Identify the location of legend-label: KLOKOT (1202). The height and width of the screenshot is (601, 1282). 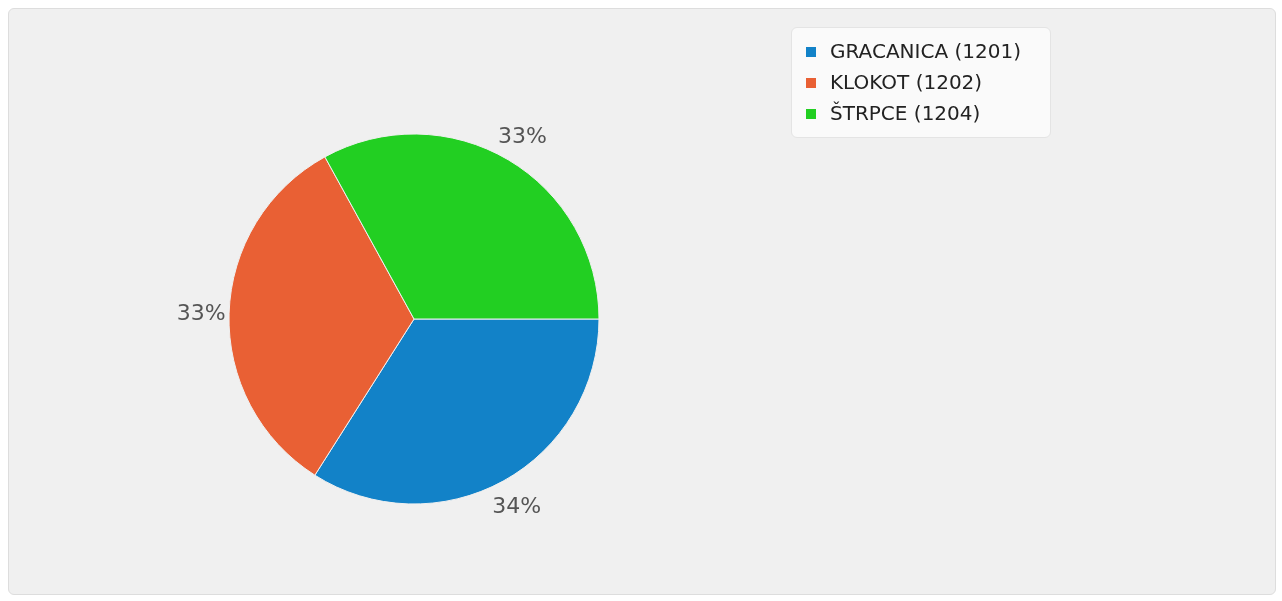
(906, 82).